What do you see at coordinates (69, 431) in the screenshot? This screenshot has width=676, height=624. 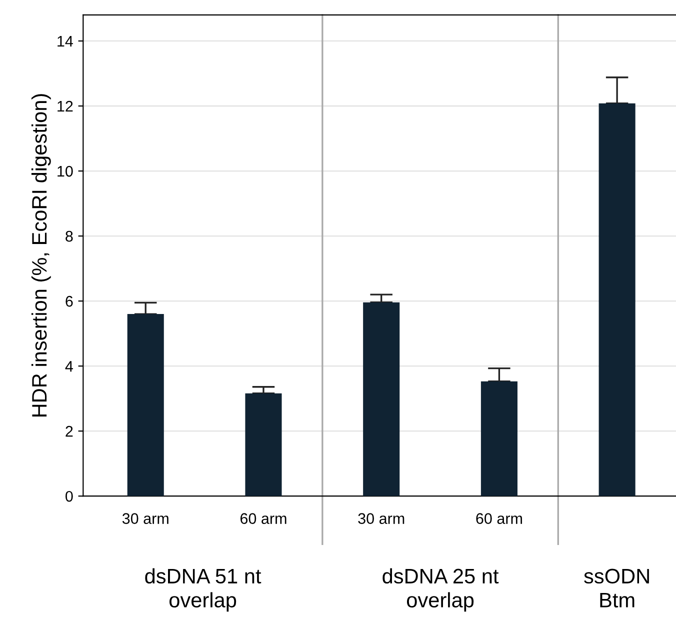 I see `y-tick-label: 2` at bounding box center [69, 431].